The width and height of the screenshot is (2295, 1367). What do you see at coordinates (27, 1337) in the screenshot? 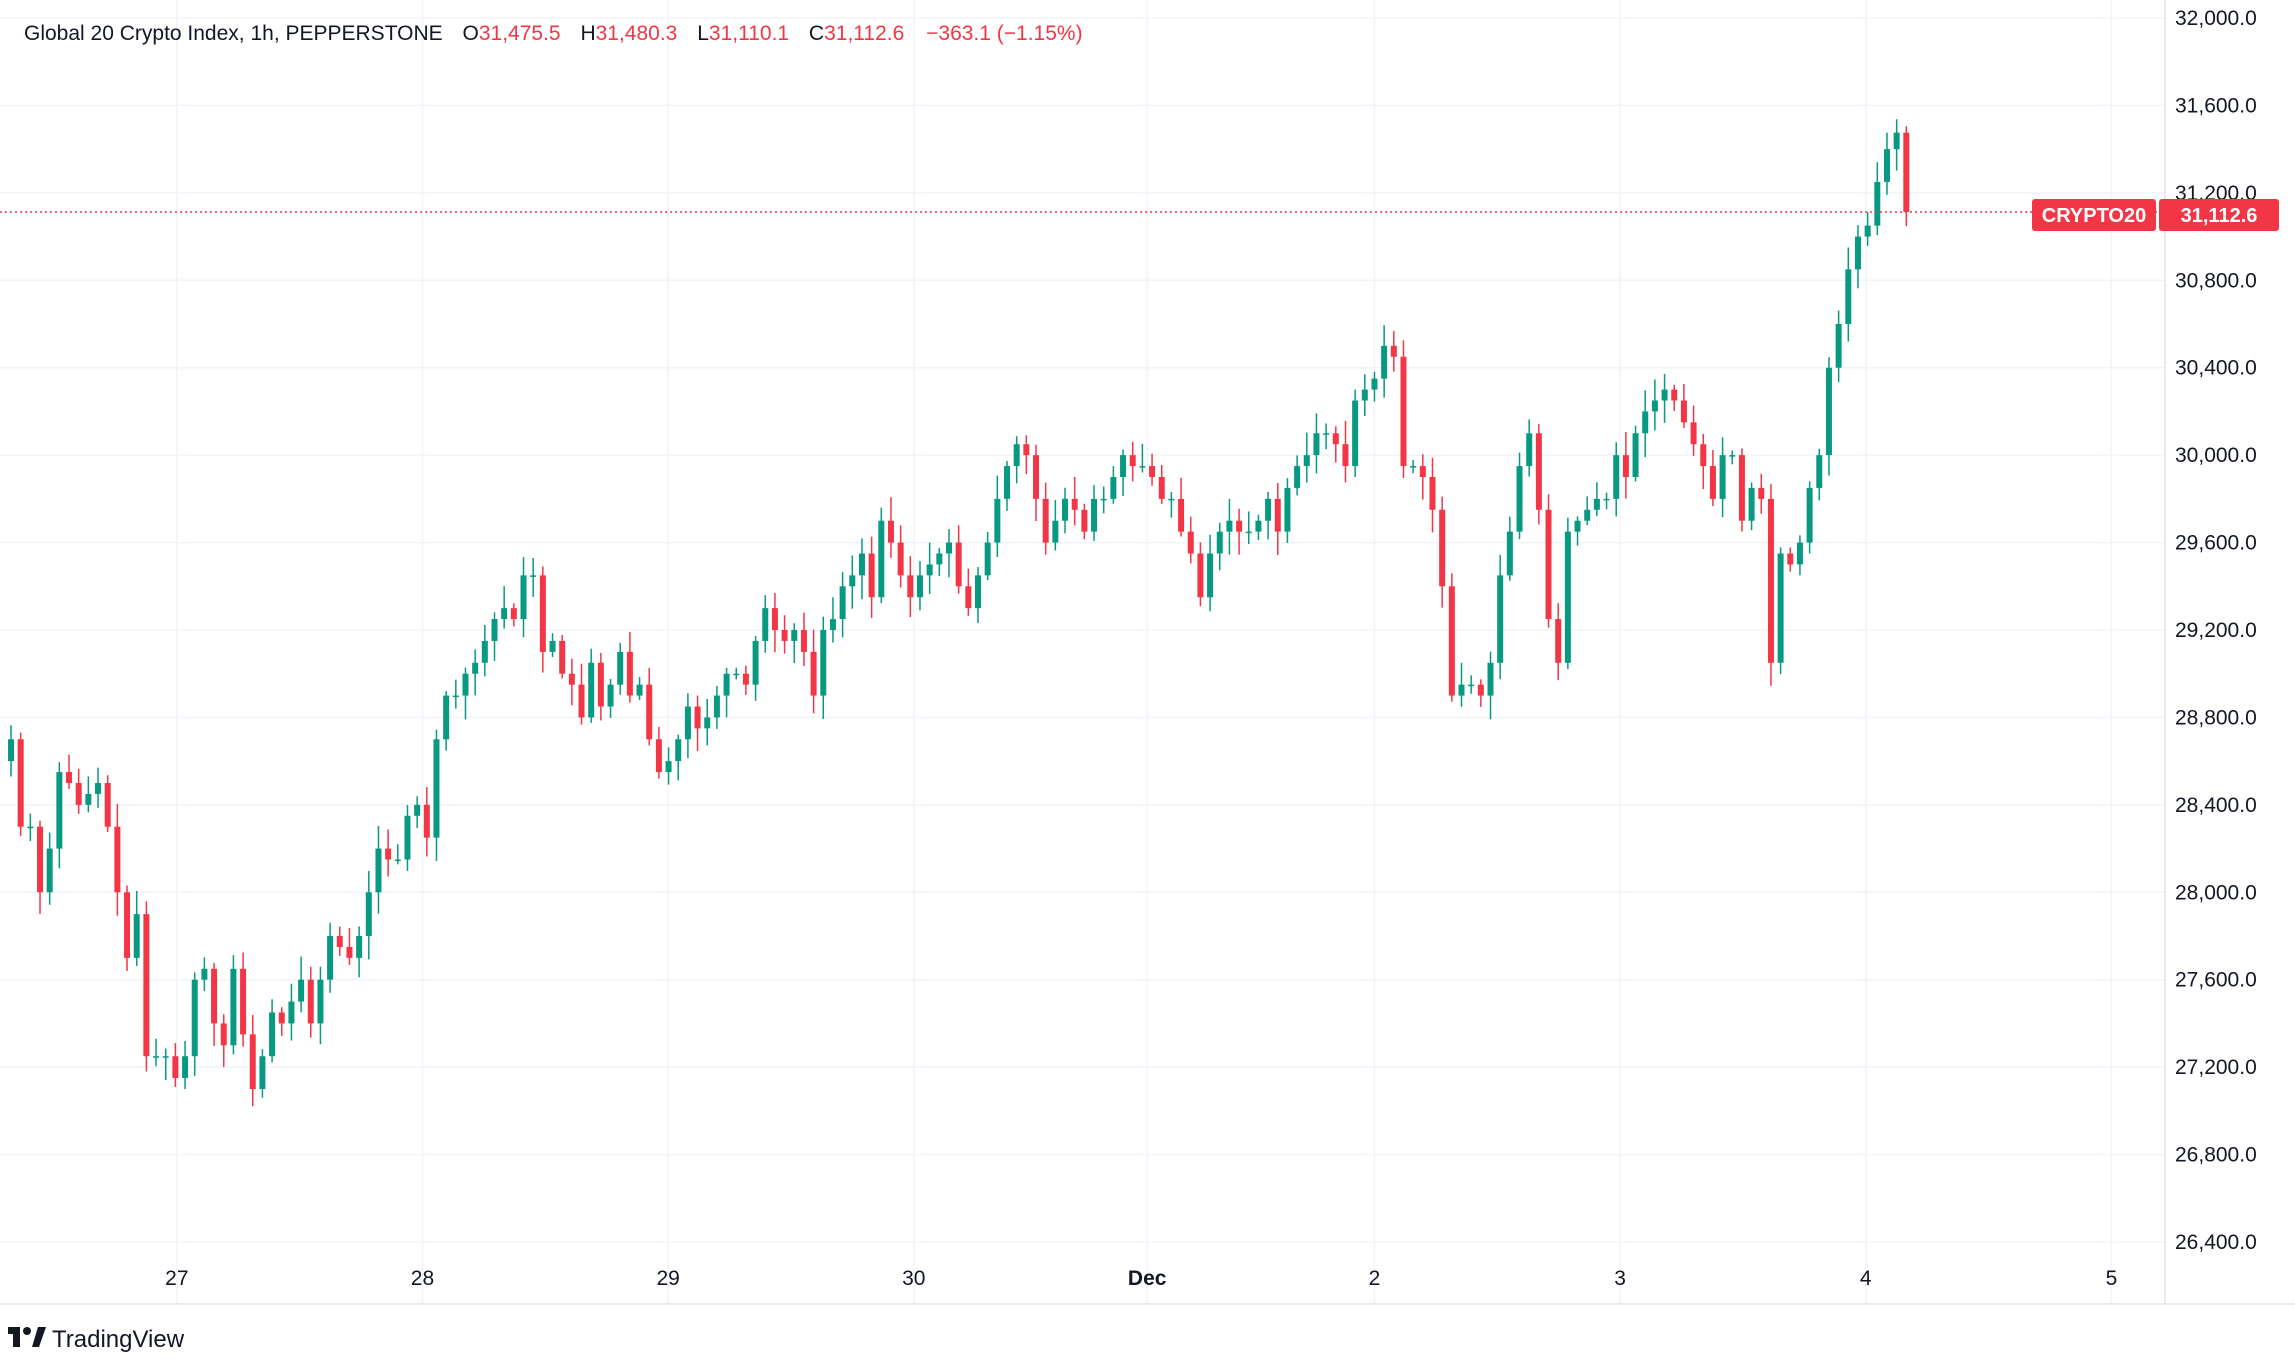
I see `tradingview-logo-icon` at bounding box center [27, 1337].